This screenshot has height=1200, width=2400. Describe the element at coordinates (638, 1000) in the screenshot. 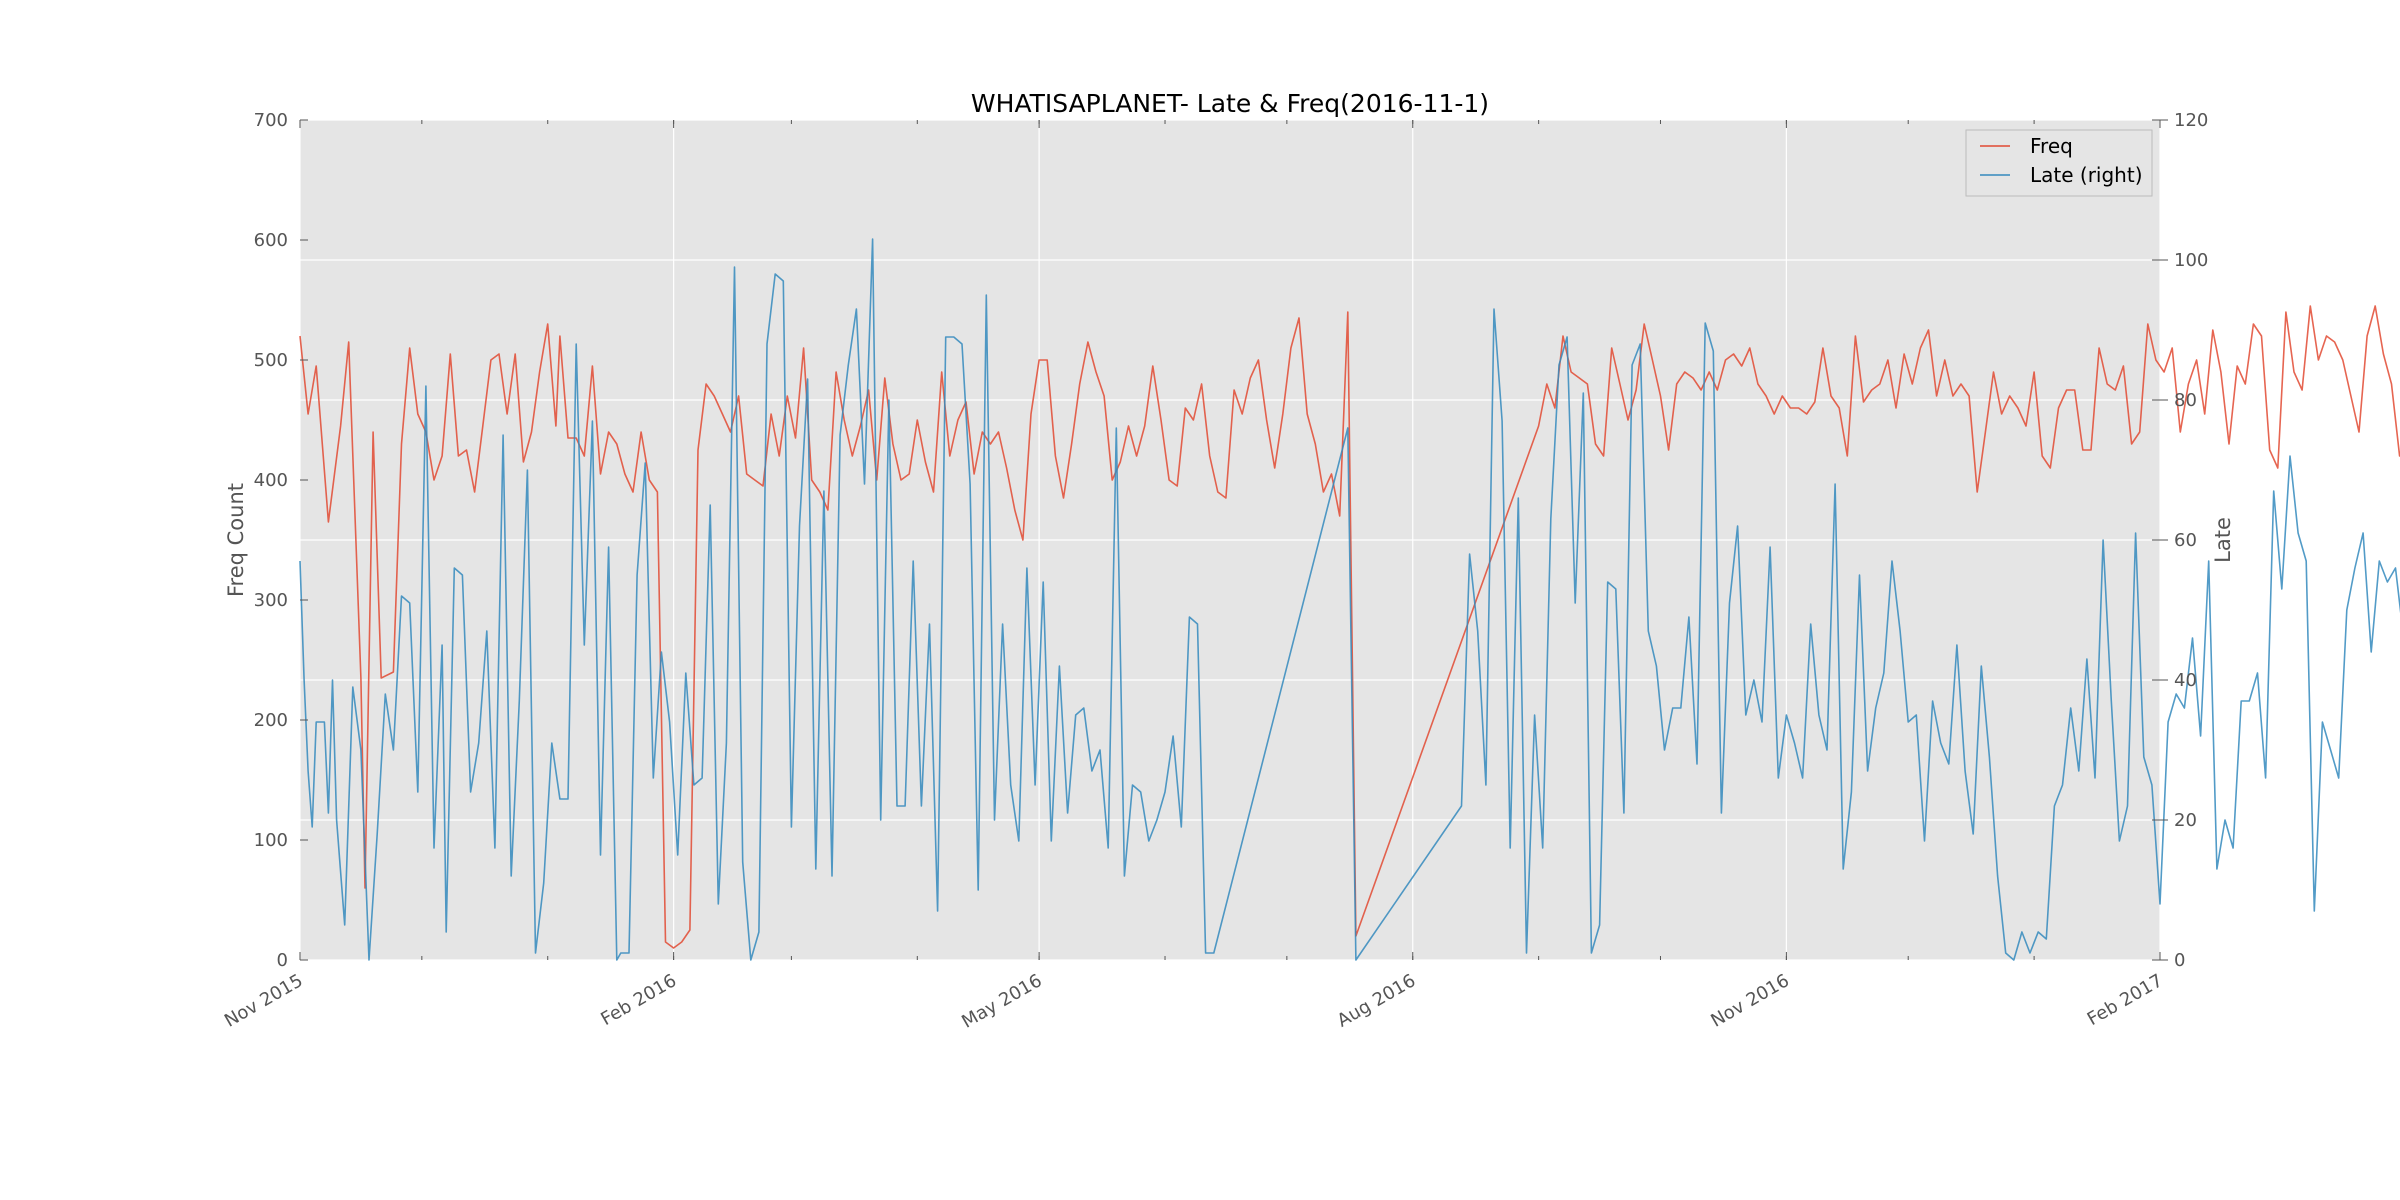

I see `x-tick-label: Feb 2016` at that location.